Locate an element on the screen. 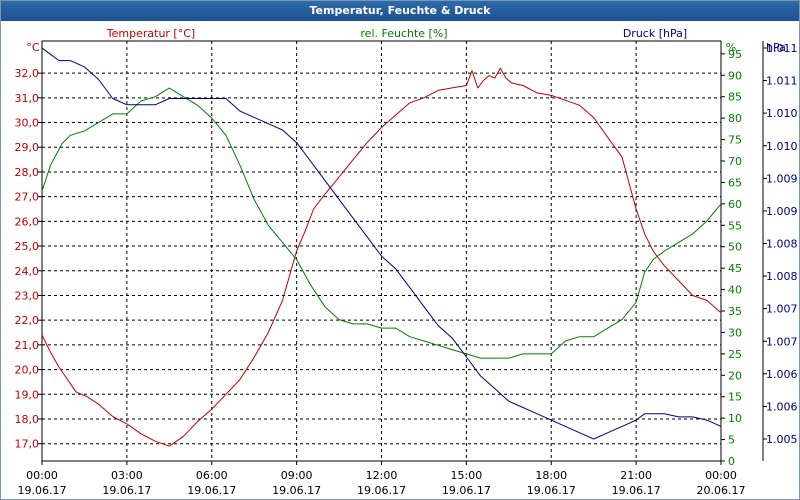  temperature-tick-label: 24,0 is located at coordinates (27, 271).